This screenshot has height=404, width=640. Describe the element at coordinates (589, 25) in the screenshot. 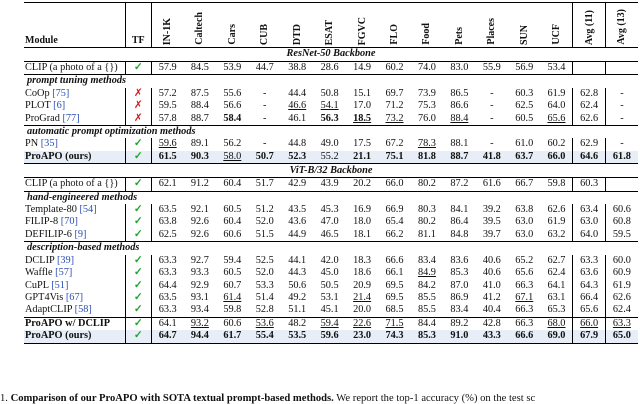

I see `avg11-header: Avg (11)` at that location.